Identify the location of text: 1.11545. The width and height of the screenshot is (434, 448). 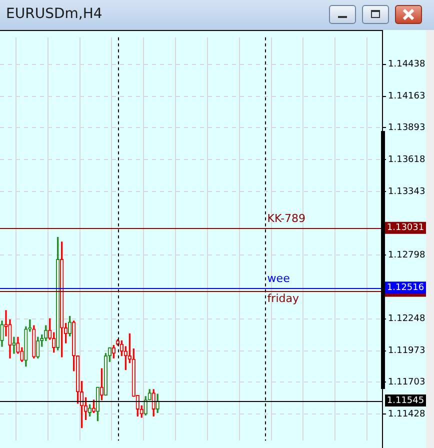
(405, 401).